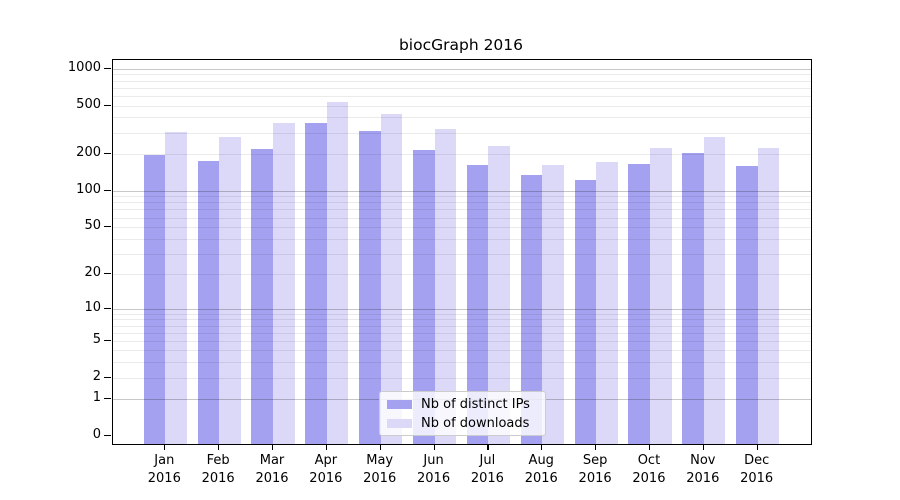 The width and height of the screenshot is (900, 500). What do you see at coordinates (96, 398) in the screenshot?
I see `y-tick-label: 1` at bounding box center [96, 398].